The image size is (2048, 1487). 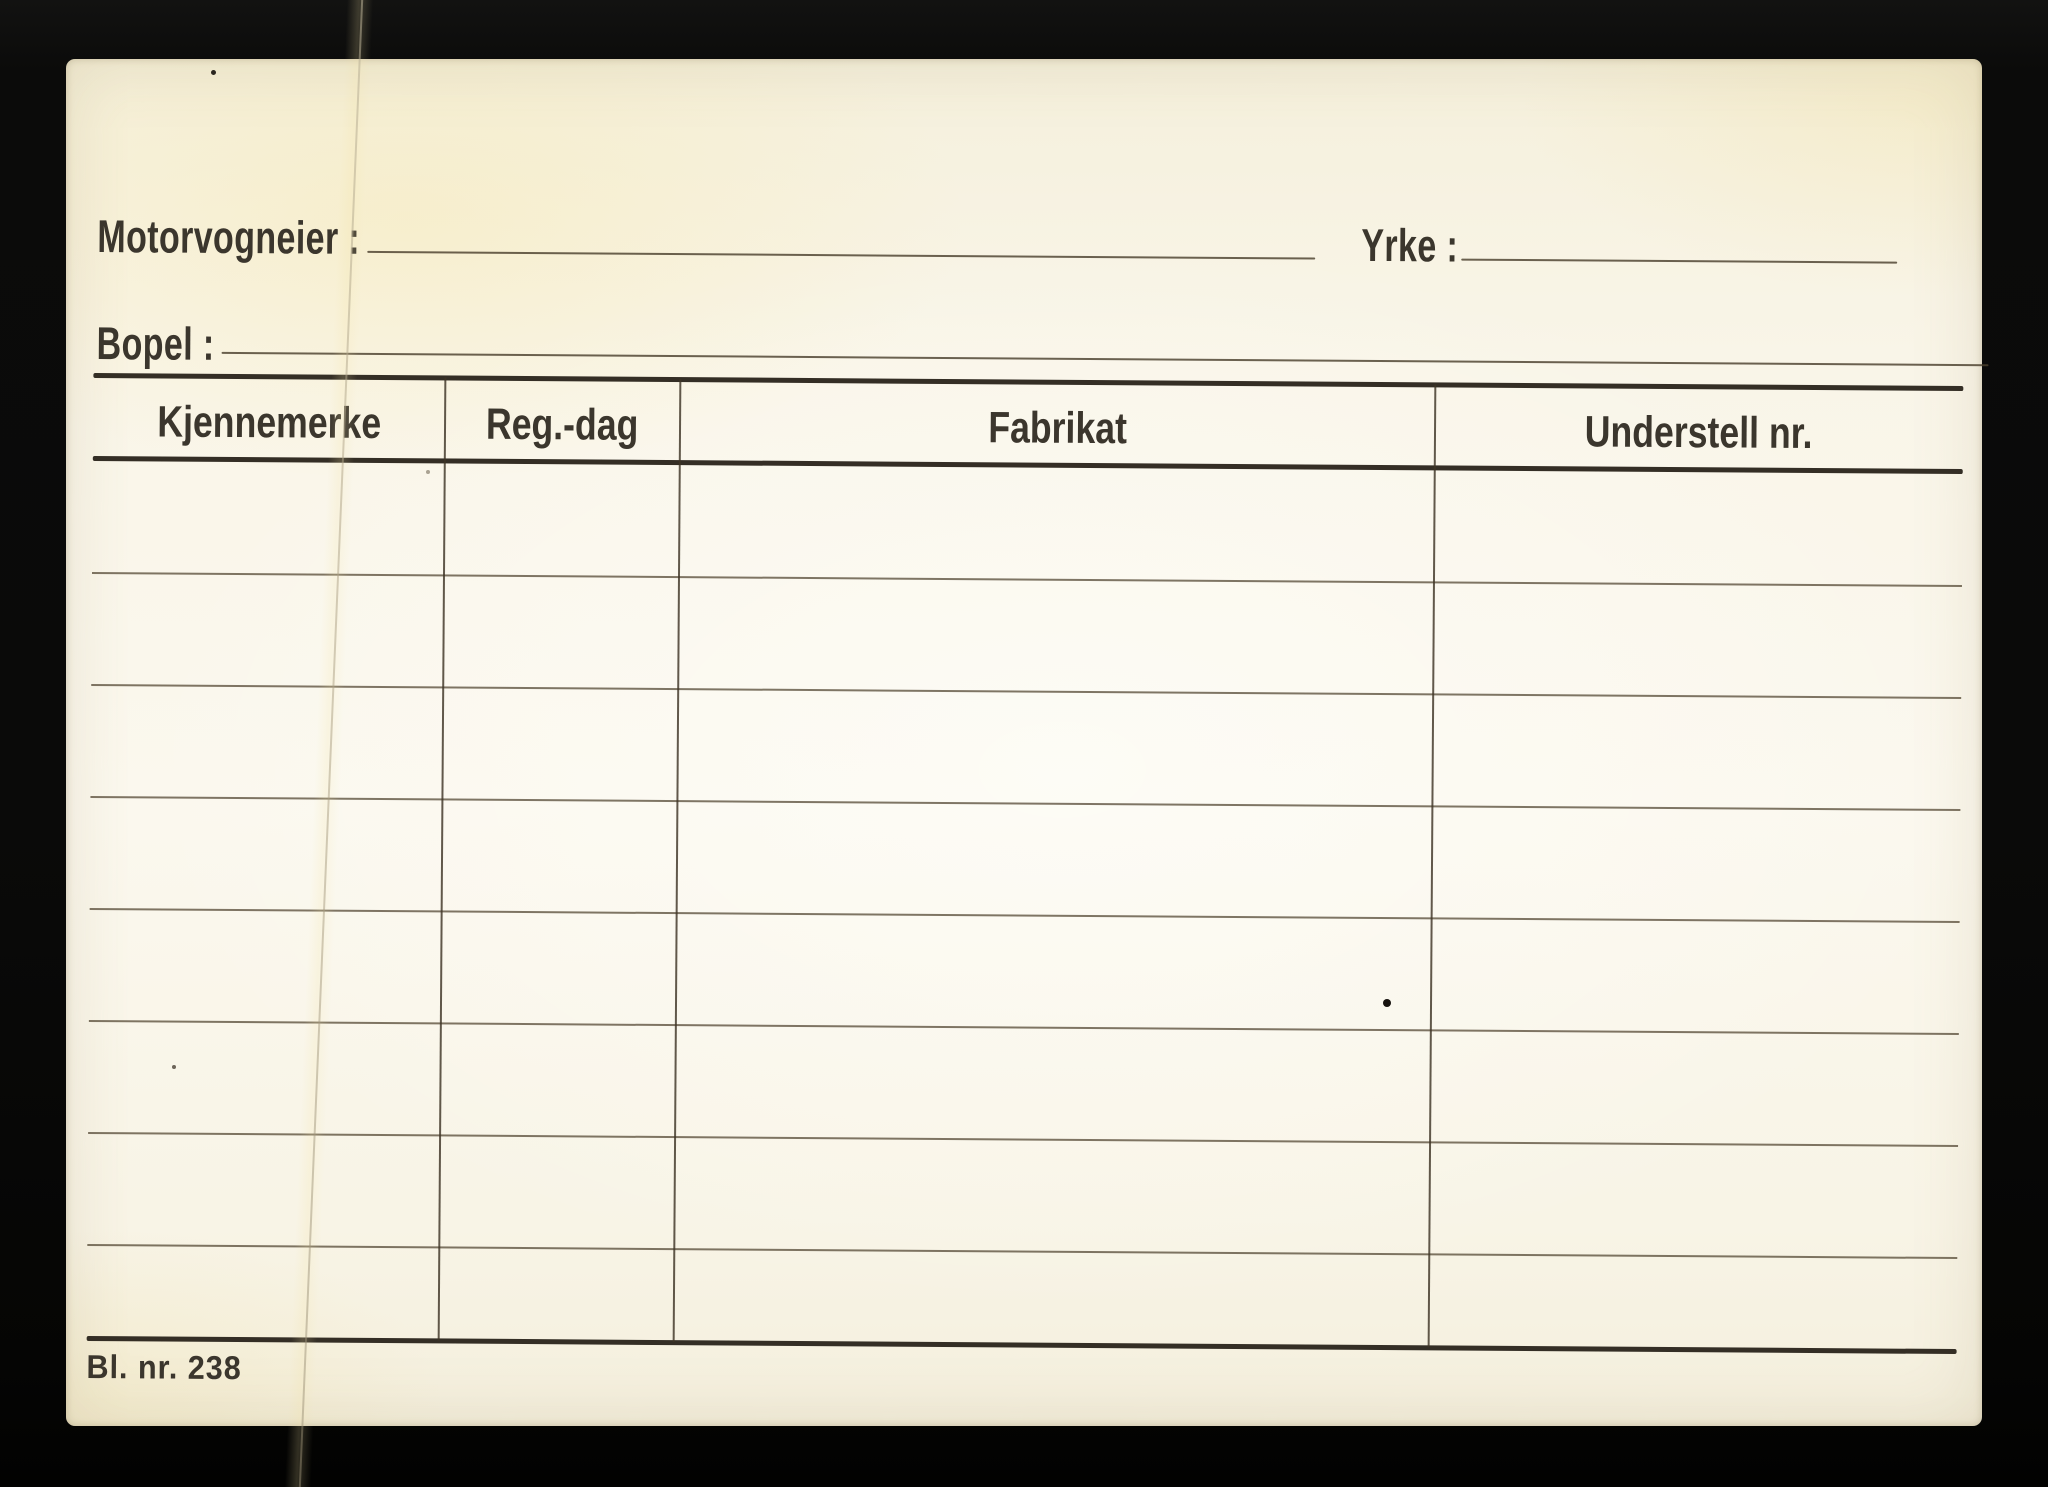 What do you see at coordinates (229, 237) in the screenshot?
I see `owner-label: Motorvogneier :` at bounding box center [229, 237].